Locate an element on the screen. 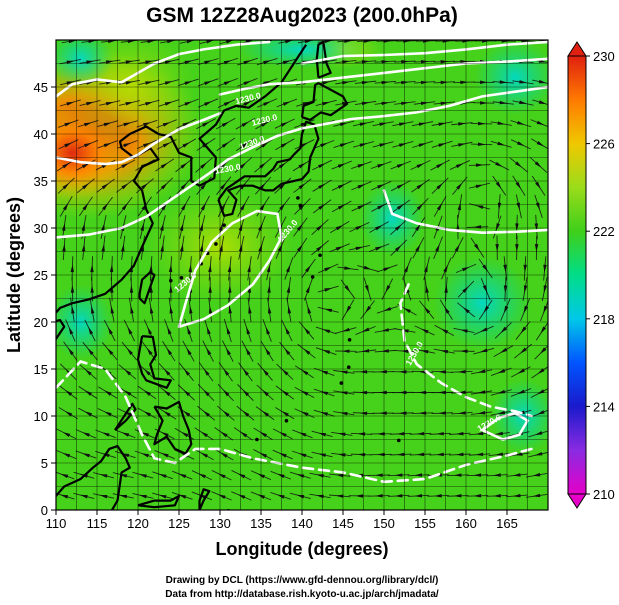 This screenshot has width=619, height=605. colorbar-tick-label: 210 is located at coordinates (604, 494).